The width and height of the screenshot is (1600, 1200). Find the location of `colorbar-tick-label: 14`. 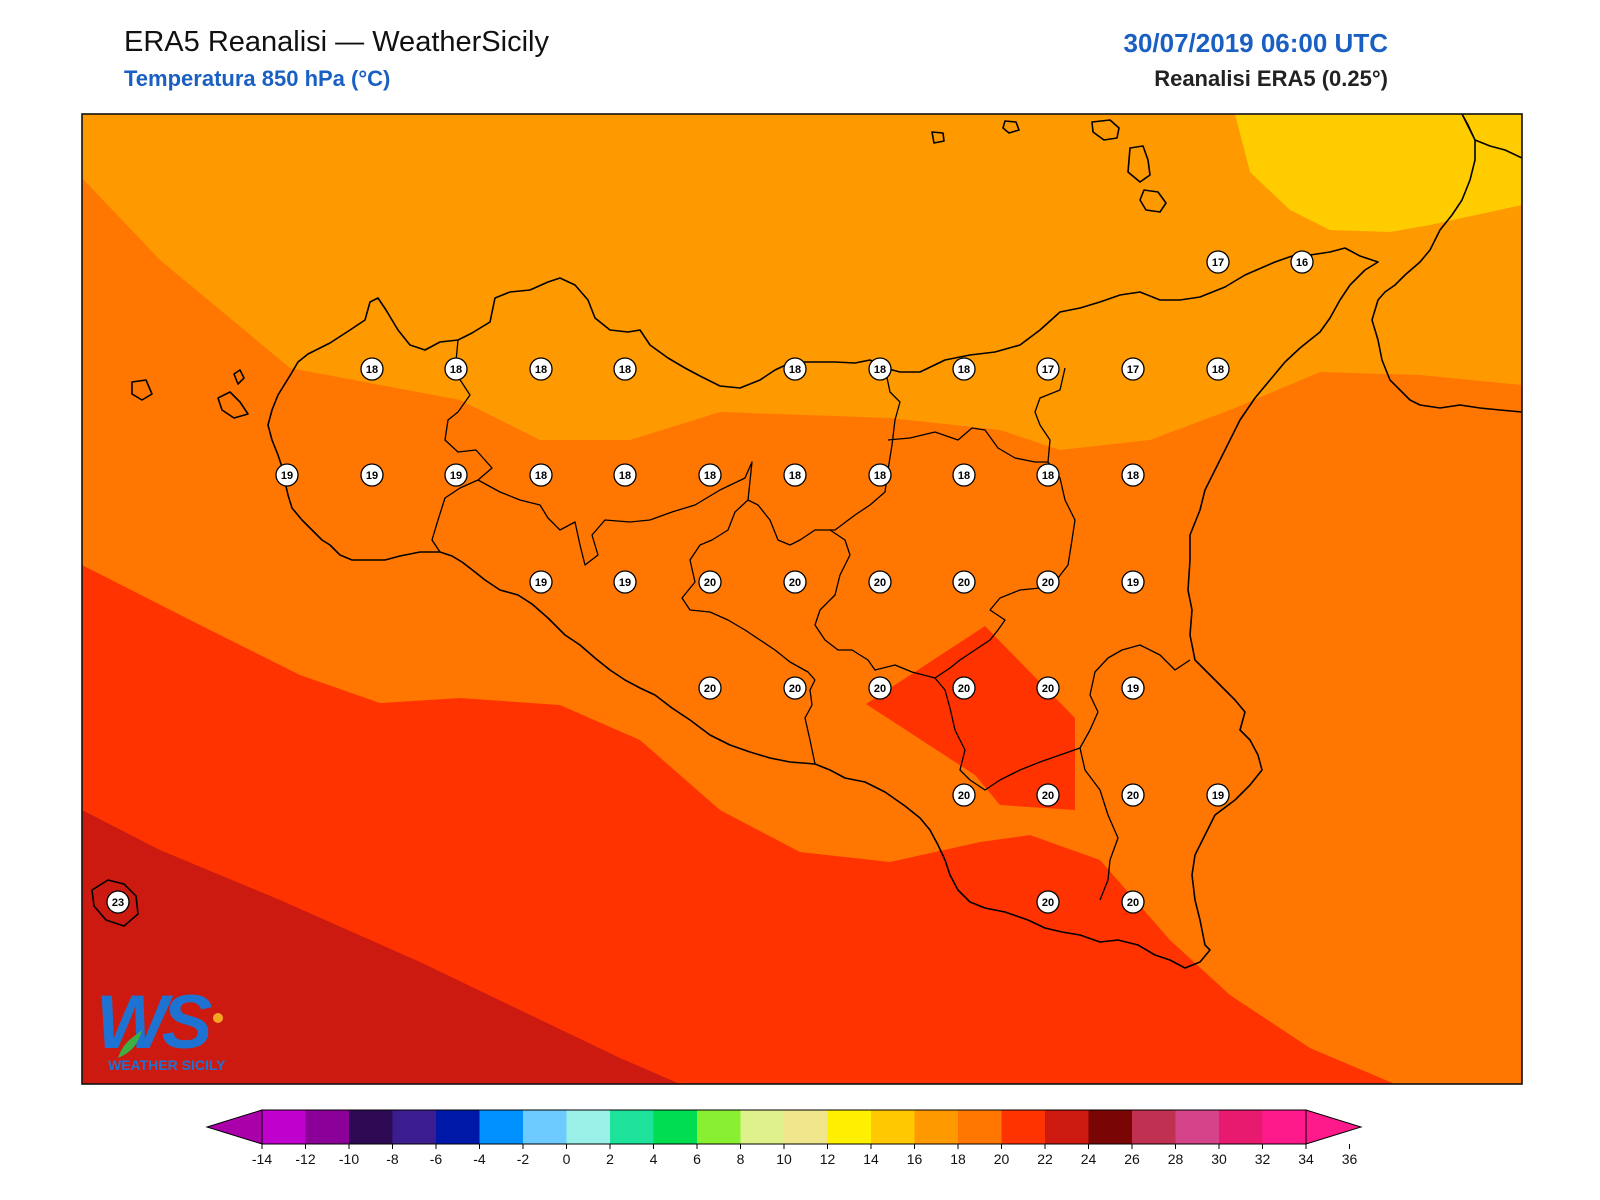

colorbar-tick-label: 14 is located at coordinates (871, 1159).